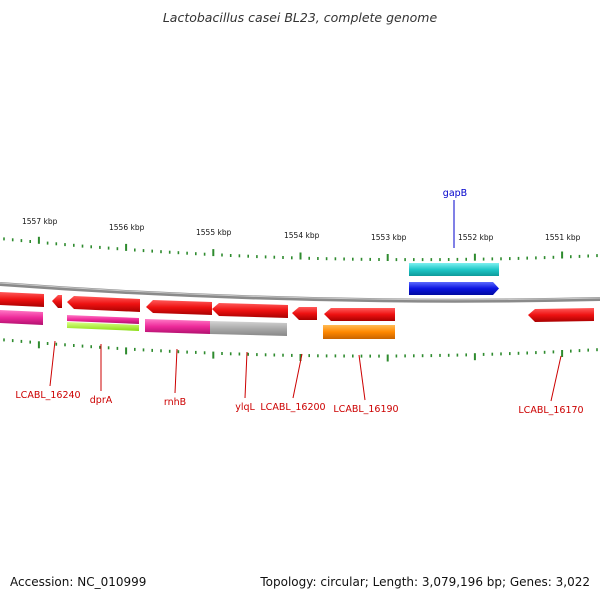 This screenshot has width=600, height=600. I want to click on gene-arrow-lcabl-16190-orange, so click(359, 332).